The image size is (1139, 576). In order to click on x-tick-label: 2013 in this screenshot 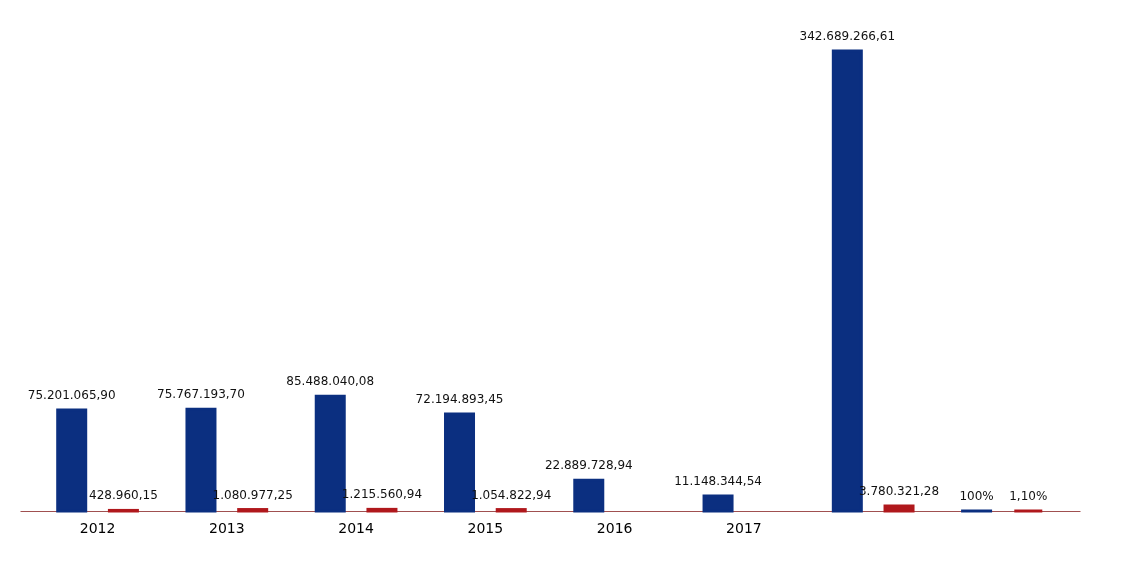, I will do `click(227, 527)`.